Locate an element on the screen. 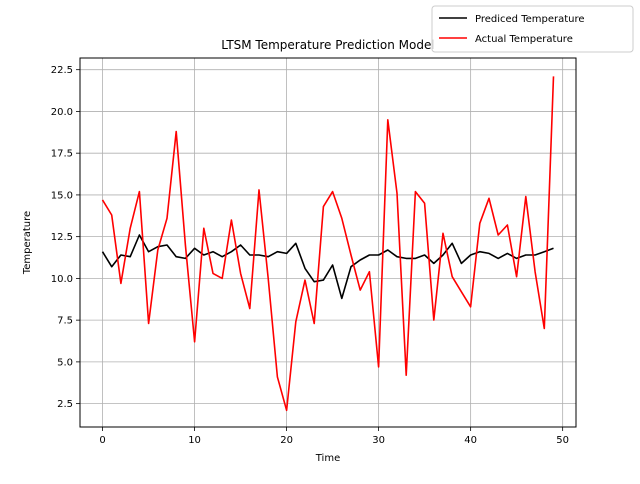 The width and height of the screenshot is (640, 484). y-axis-label: Temperature is located at coordinates (27, 243).